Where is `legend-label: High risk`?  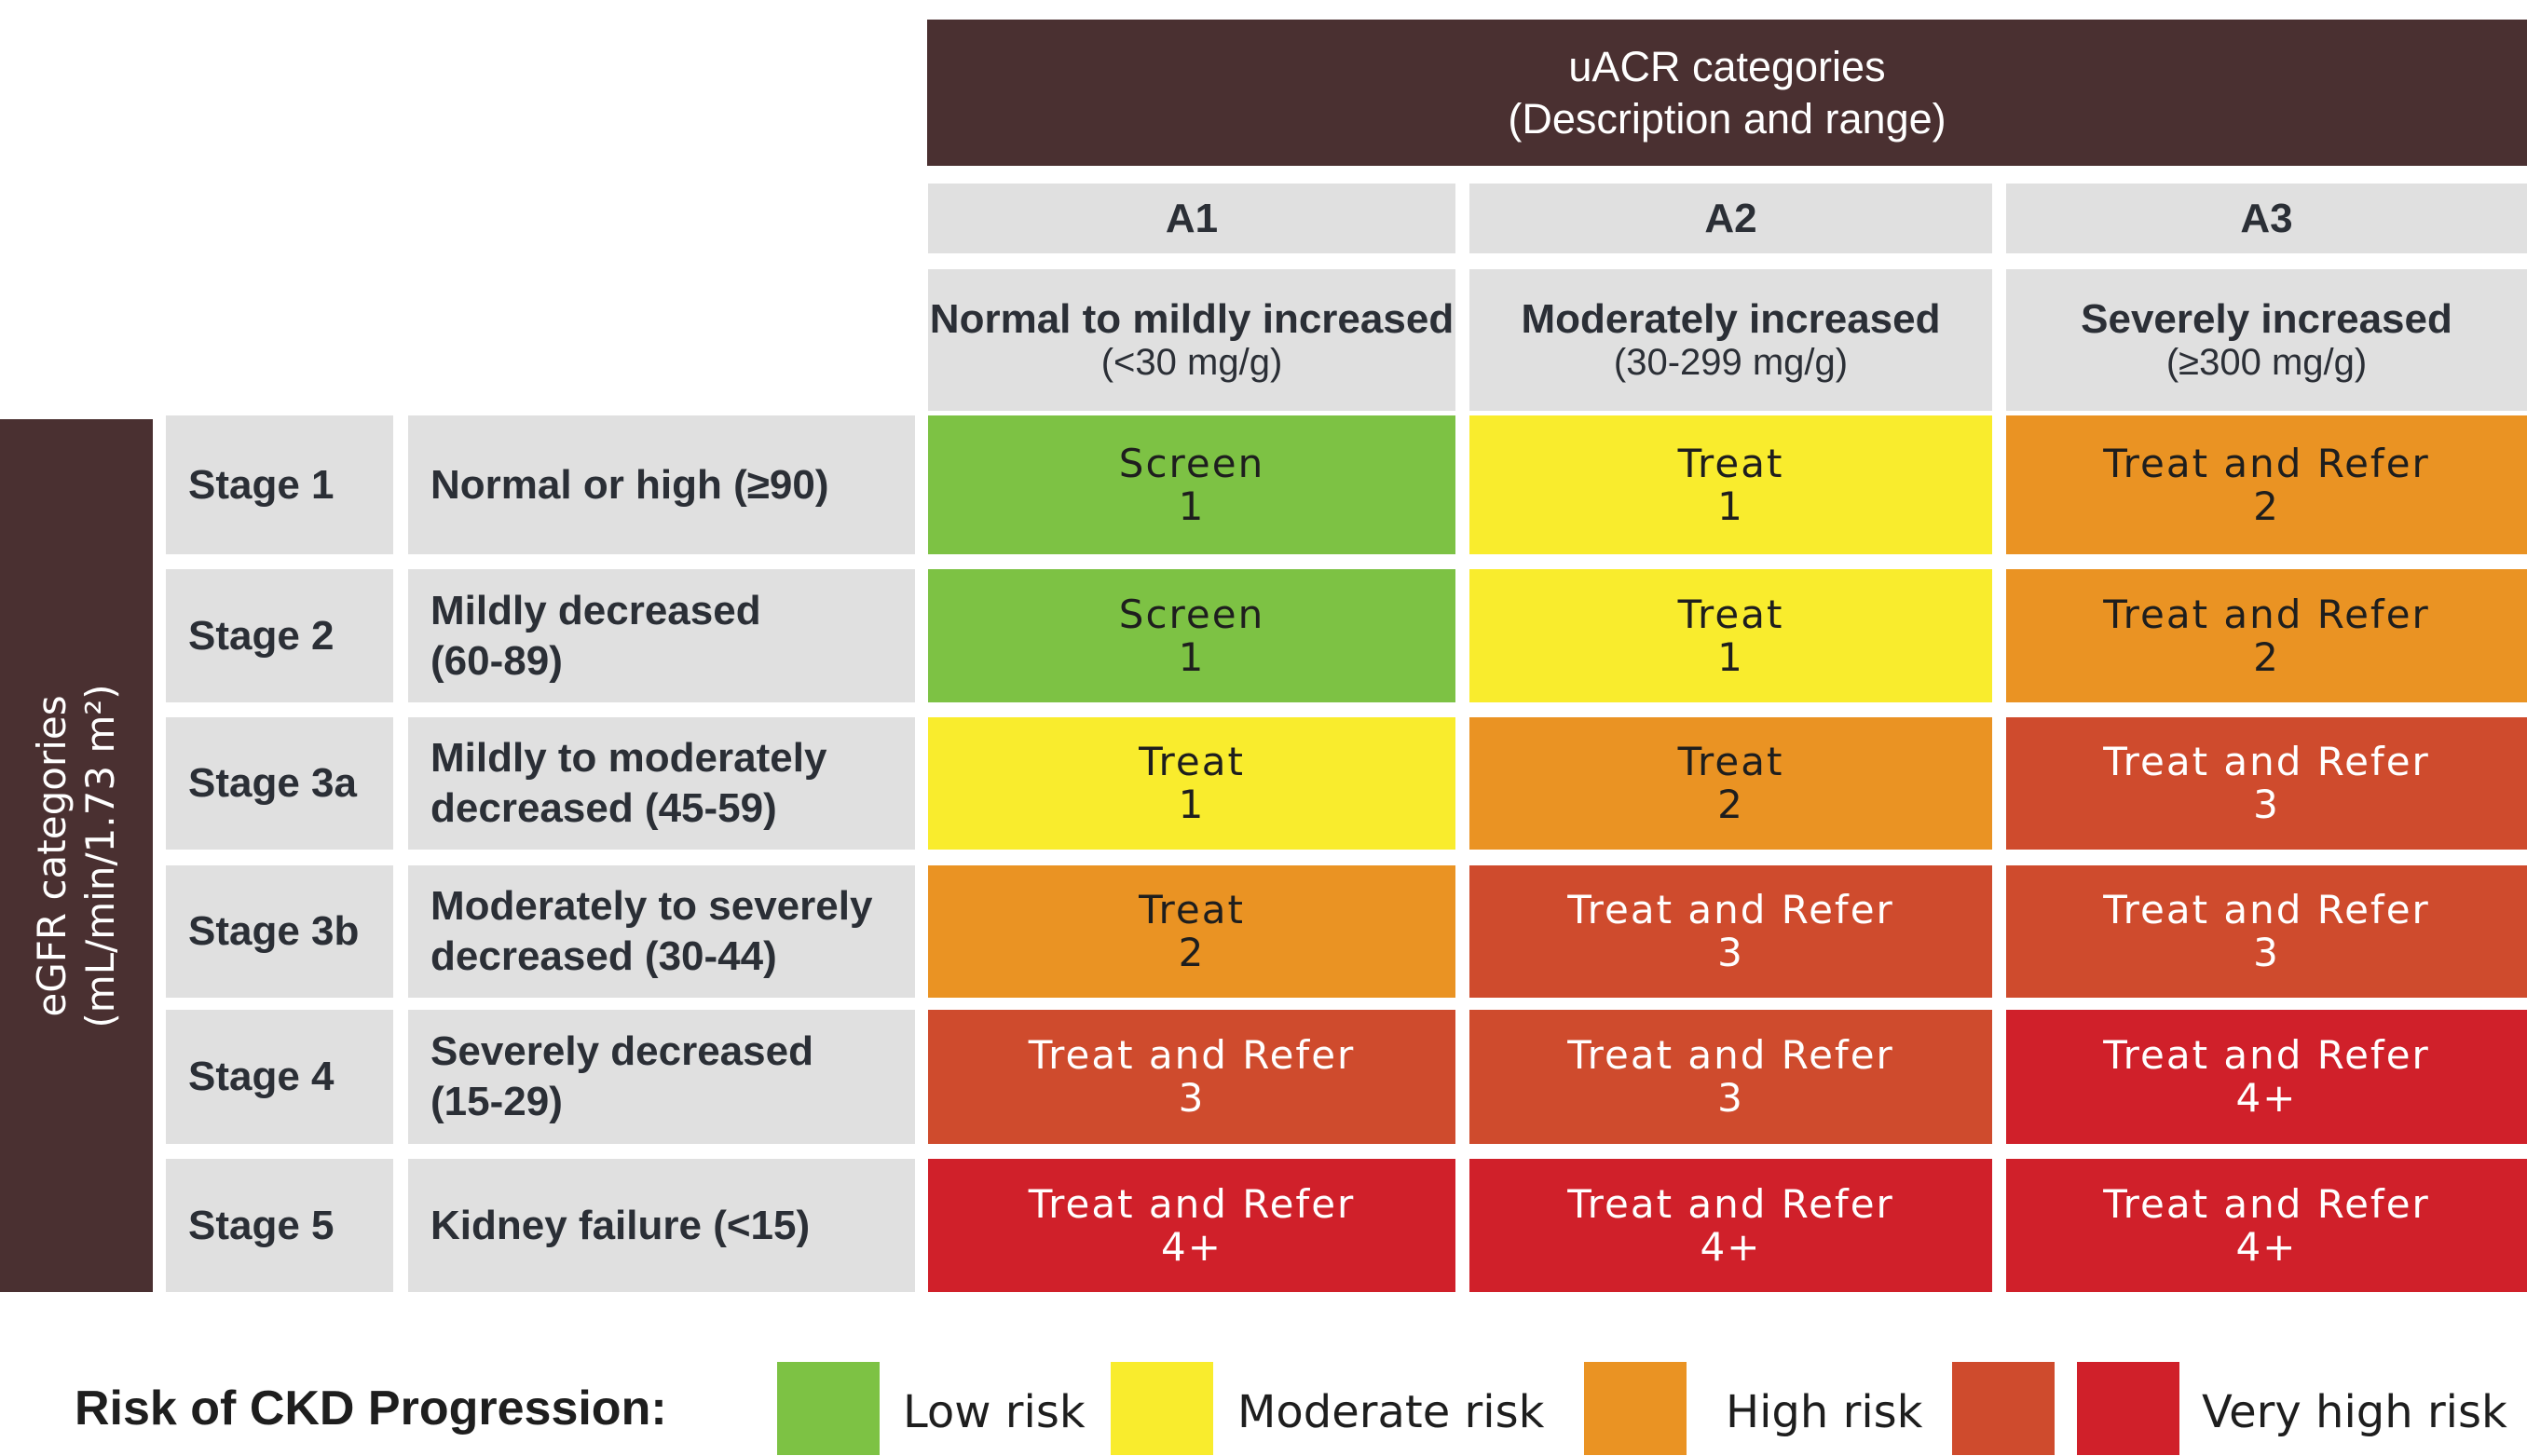 legend-label: High risk is located at coordinates (1824, 1412).